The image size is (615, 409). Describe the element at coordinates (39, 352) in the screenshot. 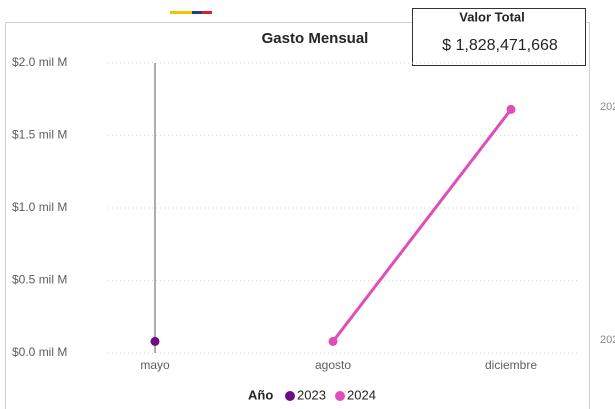

I see `y-tick-label: $0.0 mil M` at that location.